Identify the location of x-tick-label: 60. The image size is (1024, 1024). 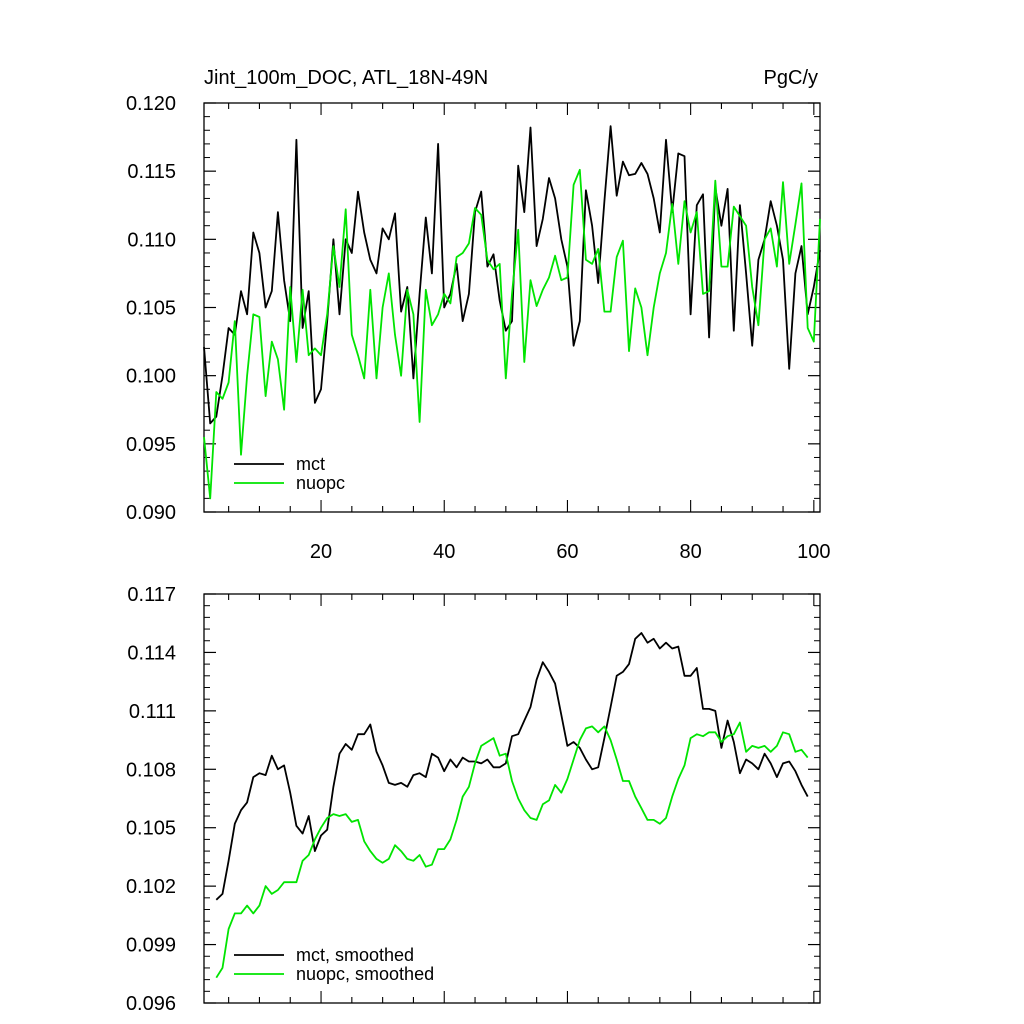
(567, 552).